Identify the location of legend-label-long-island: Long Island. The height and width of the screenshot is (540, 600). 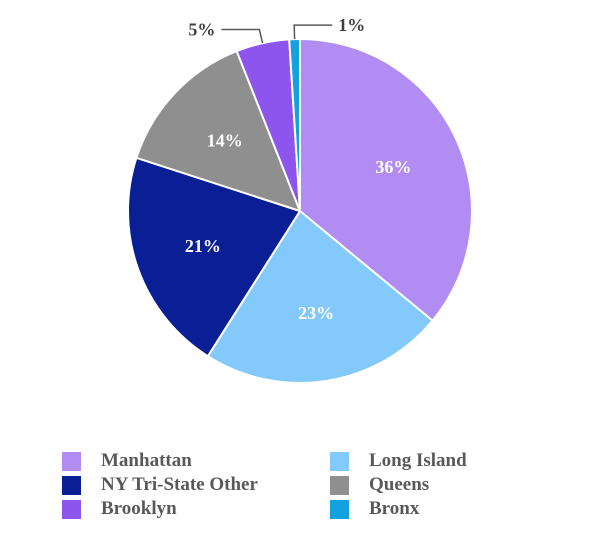
(418, 460).